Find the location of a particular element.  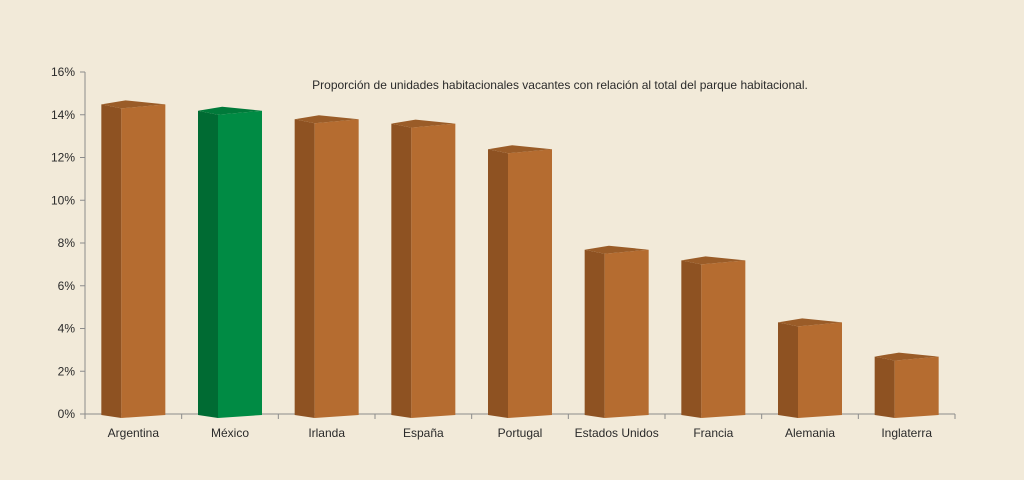

y-tick-label: 8% is located at coordinates (67, 243).